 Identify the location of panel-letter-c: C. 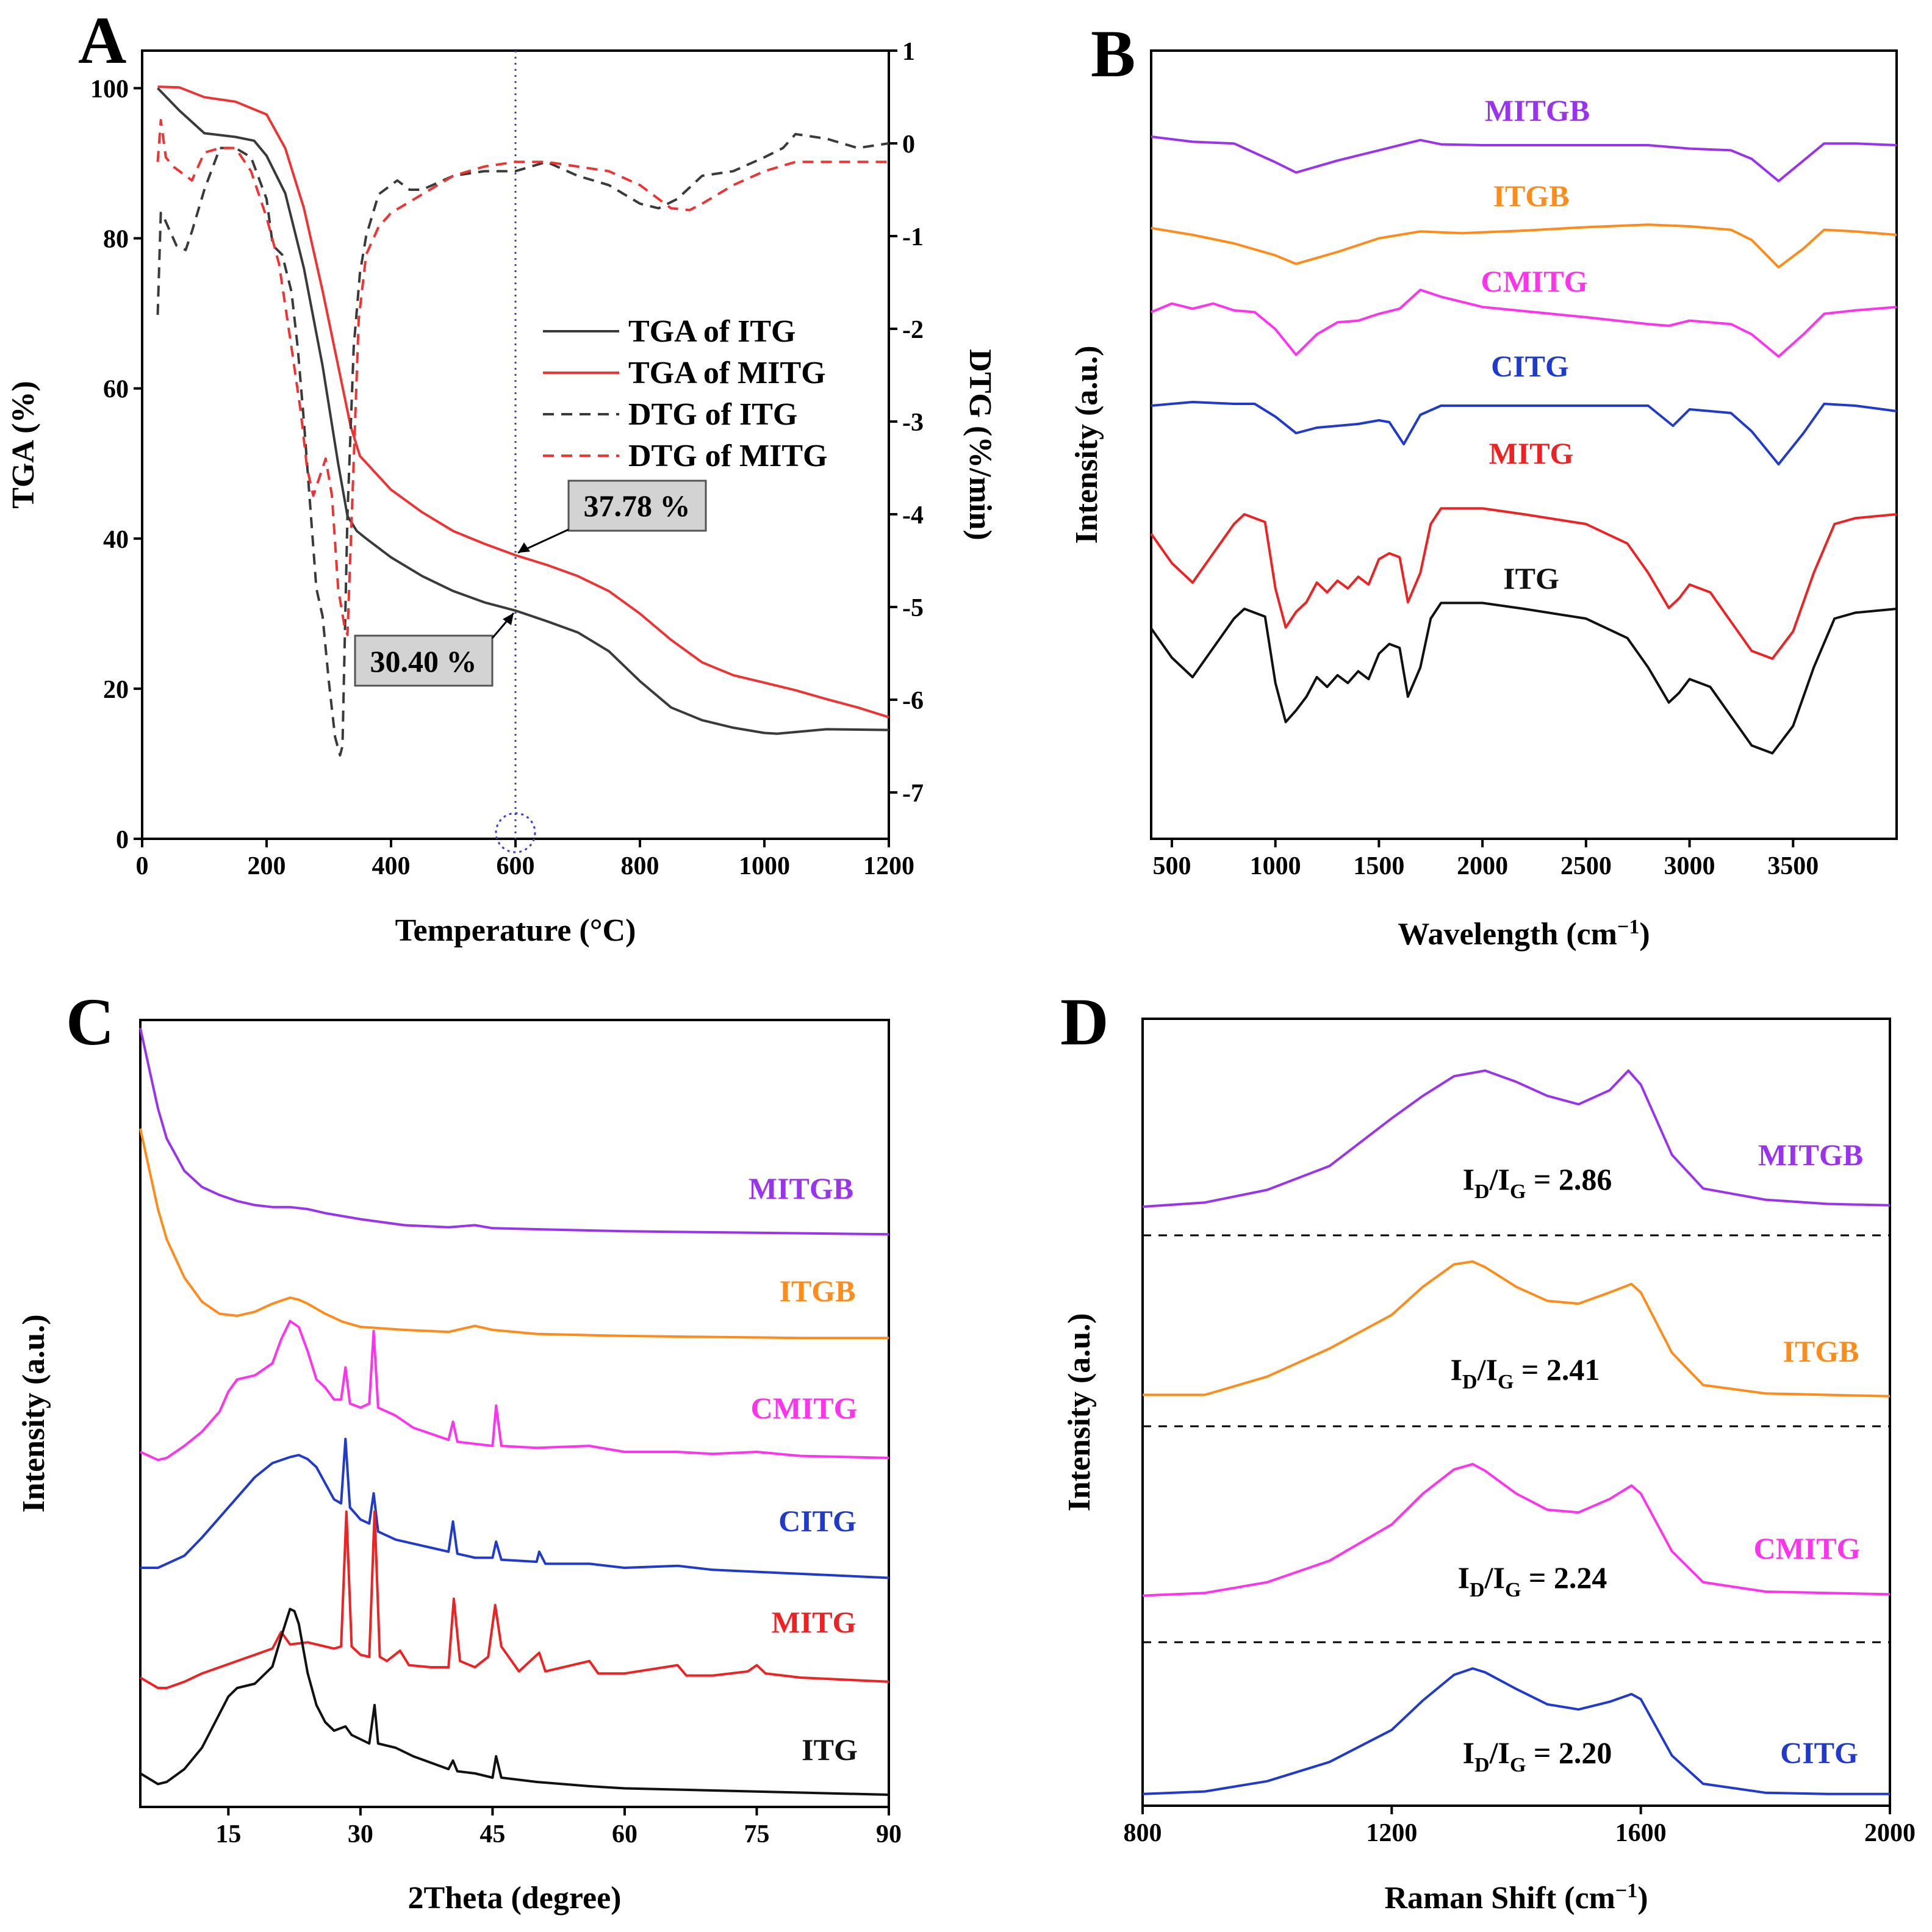
(90, 1022).